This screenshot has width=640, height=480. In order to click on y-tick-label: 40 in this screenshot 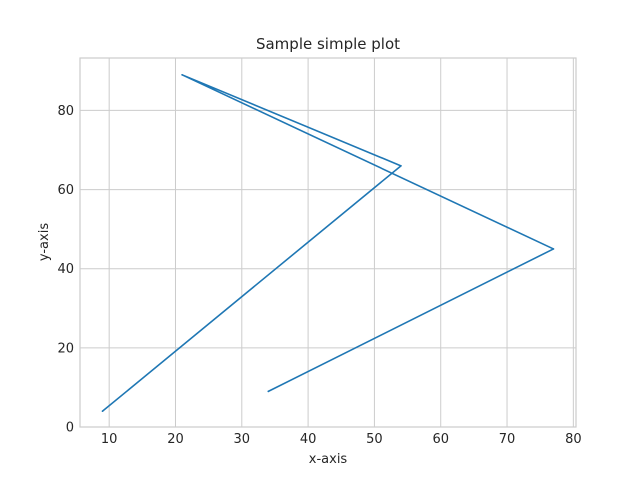, I will do `click(65, 269)`.